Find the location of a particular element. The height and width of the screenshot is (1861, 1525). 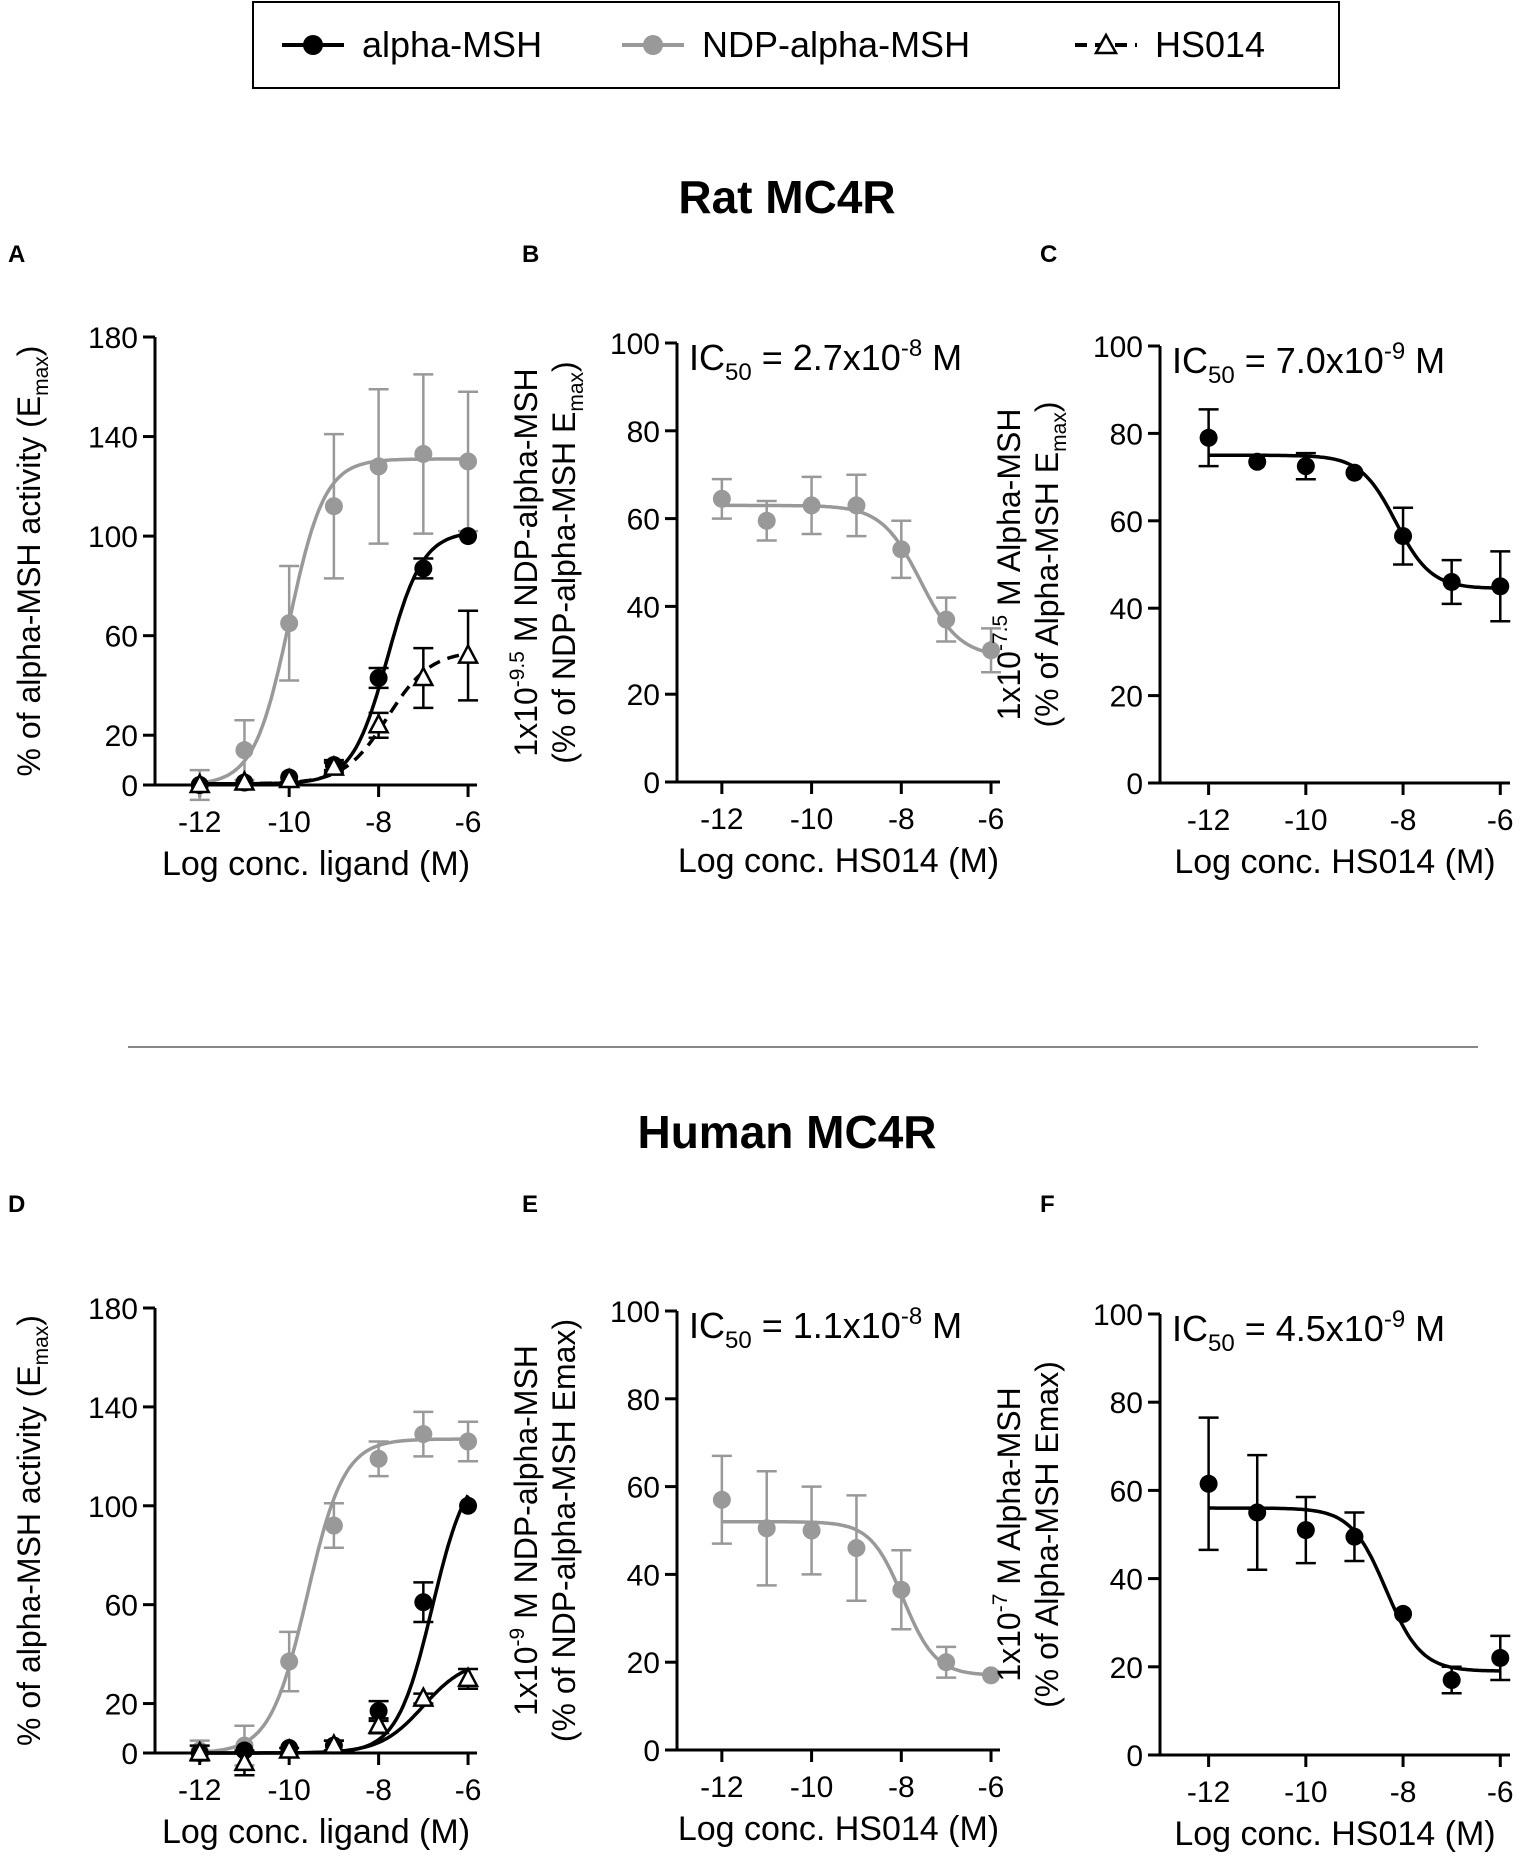

panel-label-e: E is located at coordinates (530, 1204).